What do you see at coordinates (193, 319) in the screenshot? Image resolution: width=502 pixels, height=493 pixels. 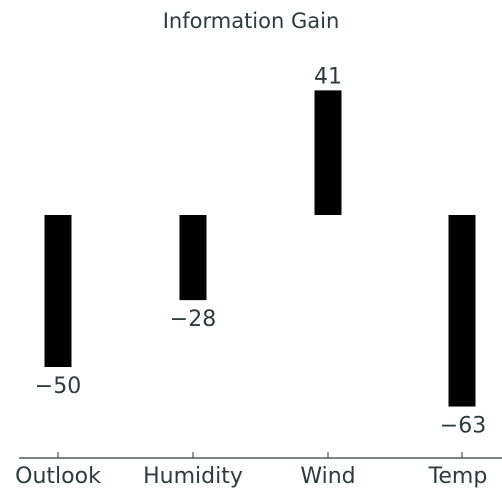 I see `data-label-humidity: −28` at bounding box center [193, 319].